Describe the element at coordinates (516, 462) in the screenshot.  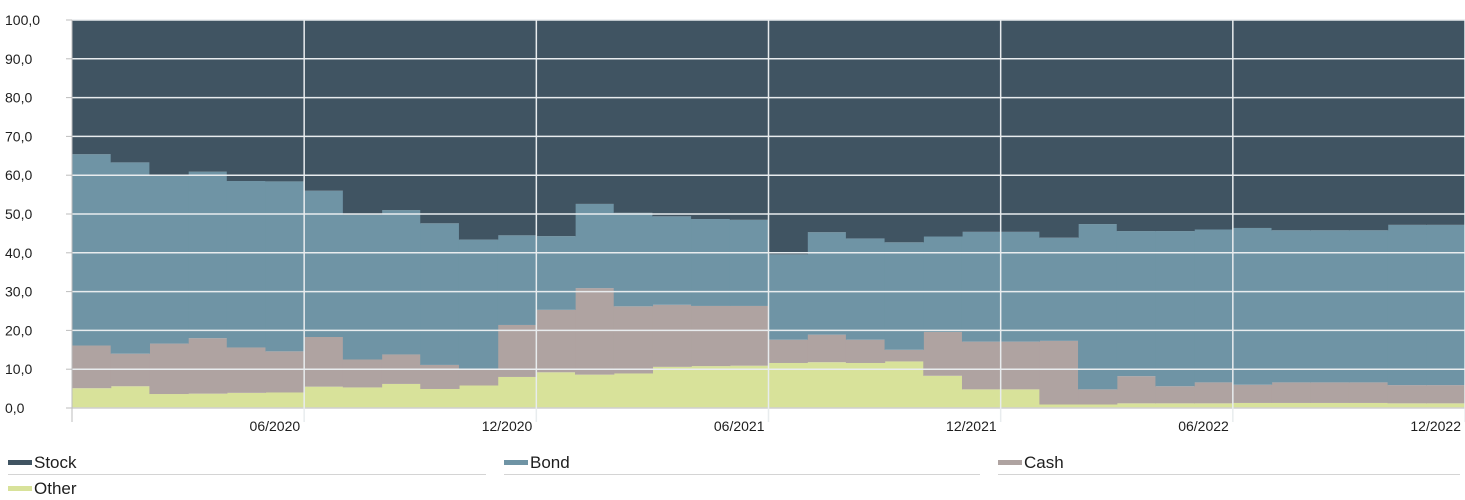
I see `legend-swatch-bond` at that location.